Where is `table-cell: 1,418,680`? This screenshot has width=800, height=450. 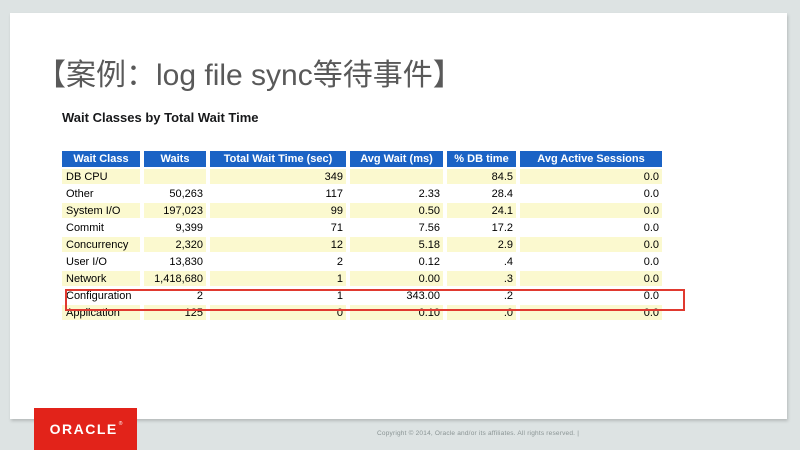 table-cell: 1,418,680 is located at coordinates (175, 278).